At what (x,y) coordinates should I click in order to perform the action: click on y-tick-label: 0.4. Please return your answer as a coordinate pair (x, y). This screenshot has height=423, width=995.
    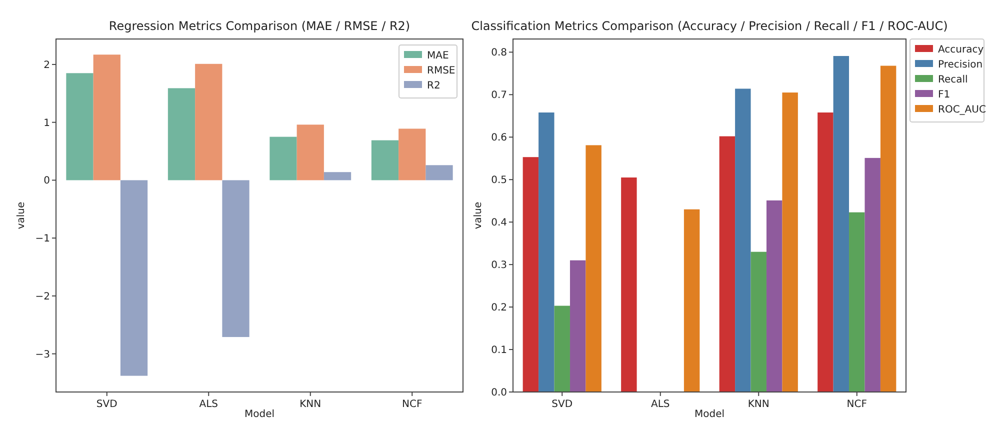
    Looking at the image, I should click on (499, 223).